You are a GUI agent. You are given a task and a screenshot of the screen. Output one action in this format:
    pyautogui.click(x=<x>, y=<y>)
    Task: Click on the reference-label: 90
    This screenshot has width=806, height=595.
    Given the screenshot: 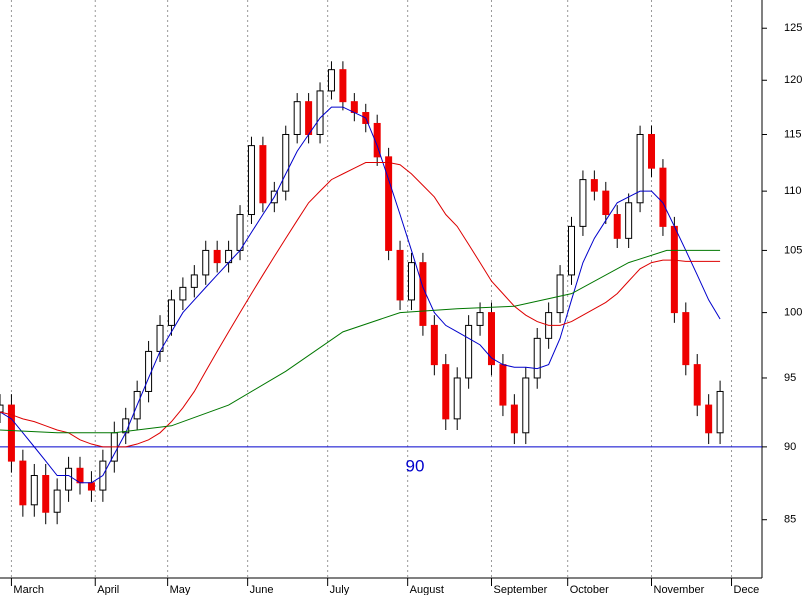 What is the action you would take?
    pyautogui.click(x=415, y=465)
    